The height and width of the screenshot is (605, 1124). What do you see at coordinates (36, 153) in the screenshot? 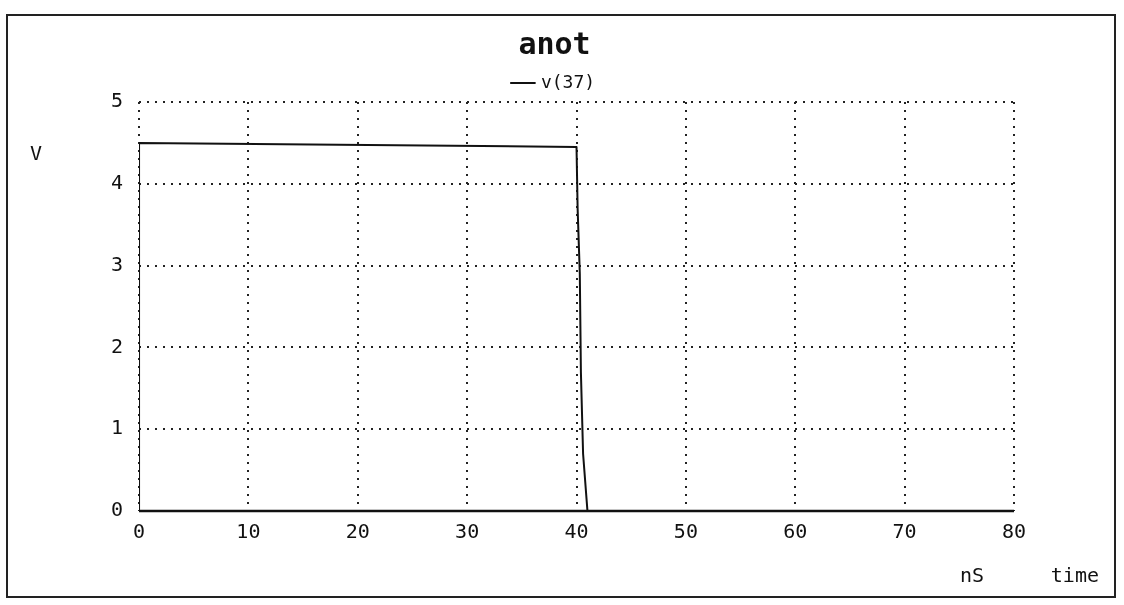
I see `y-axis-title: V` at bounding box center [36, 153].